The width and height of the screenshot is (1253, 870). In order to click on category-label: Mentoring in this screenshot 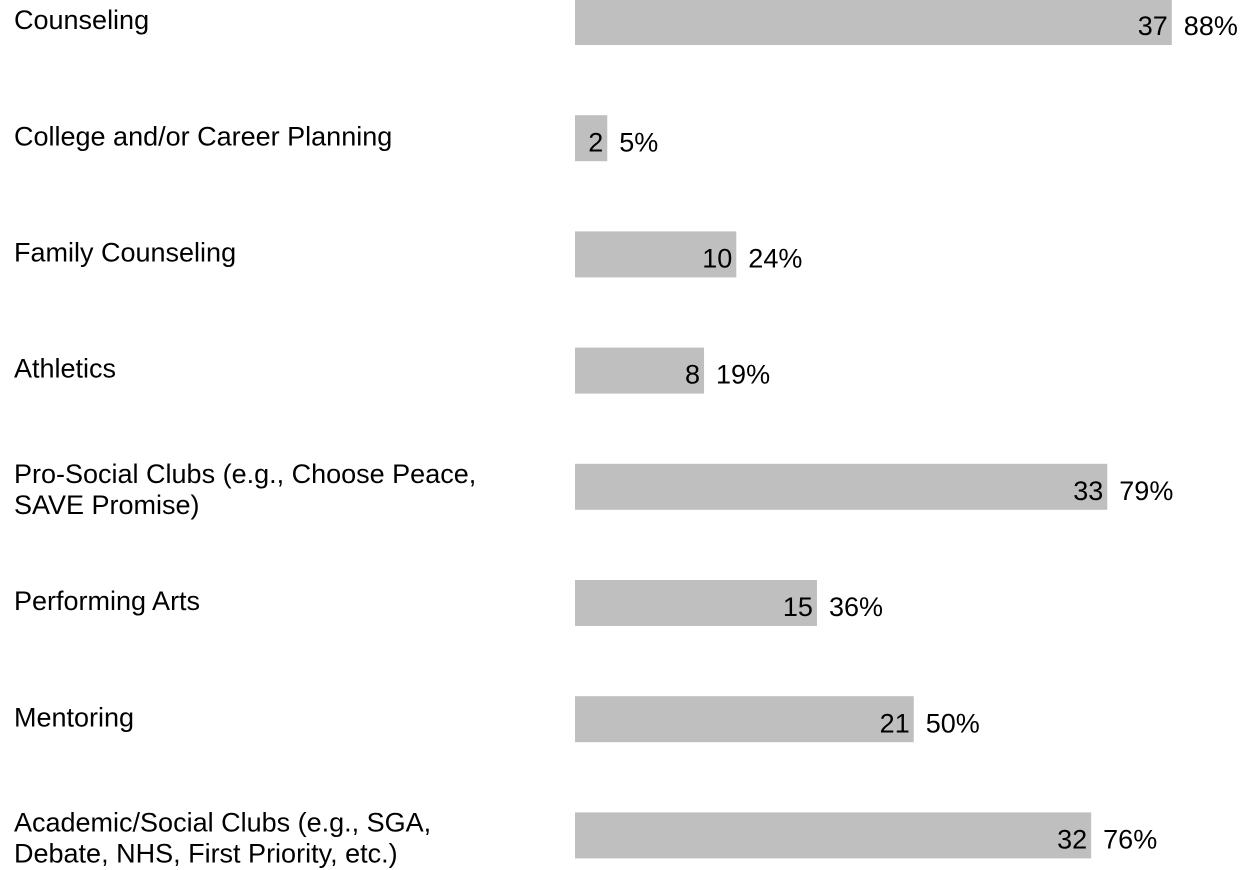, I will do `click(74, 717)`.